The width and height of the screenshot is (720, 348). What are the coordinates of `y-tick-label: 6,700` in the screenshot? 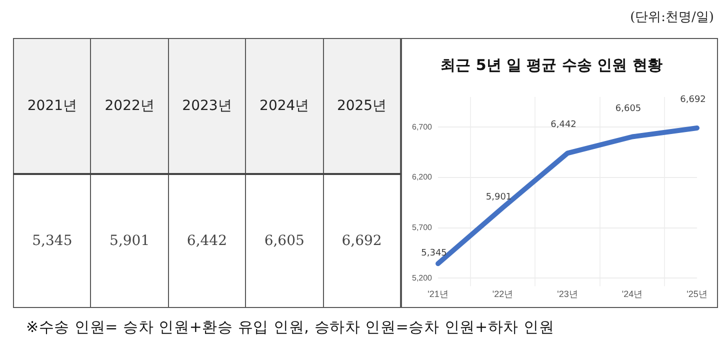 It's located at (422, 127).